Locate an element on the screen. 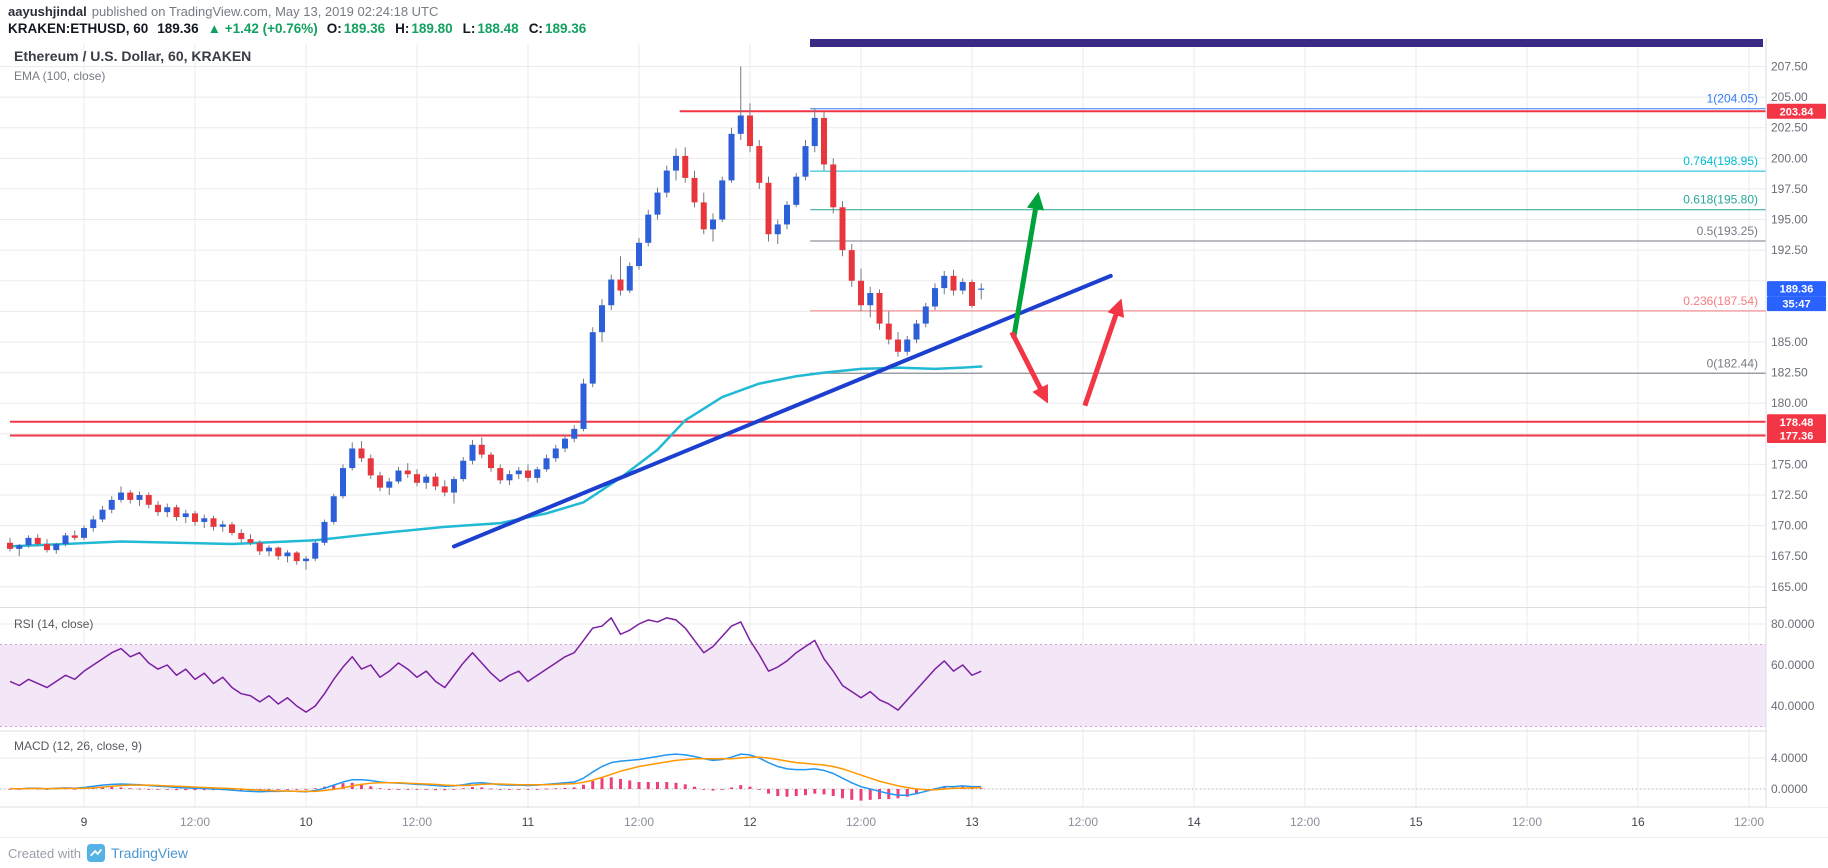 The image size is (1828, 868). price-badge-label: 189.36 is located at coordinates (1797, 290).